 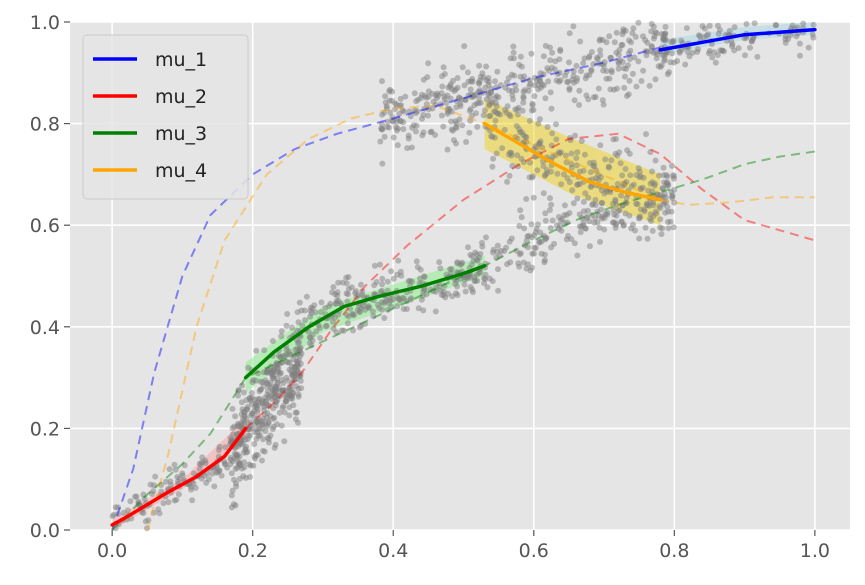 I want to click on legend: mu_1 mu_2 mu_3 mu_4, so click(x=165, y=117).